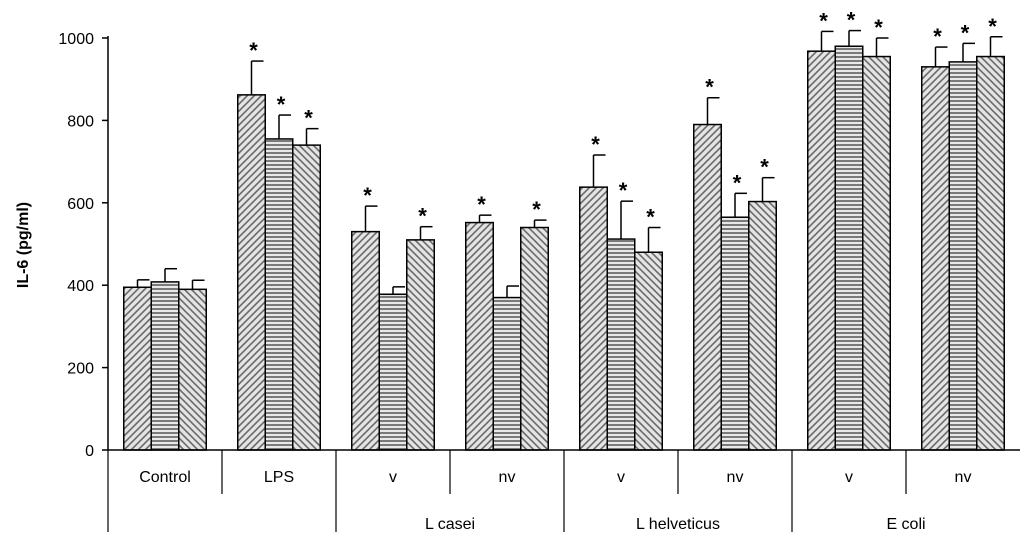  What do you see at coordinates (80, 369) in the screenshot?
I see `y-tick-label: 200` at bounding box center [80, 369].